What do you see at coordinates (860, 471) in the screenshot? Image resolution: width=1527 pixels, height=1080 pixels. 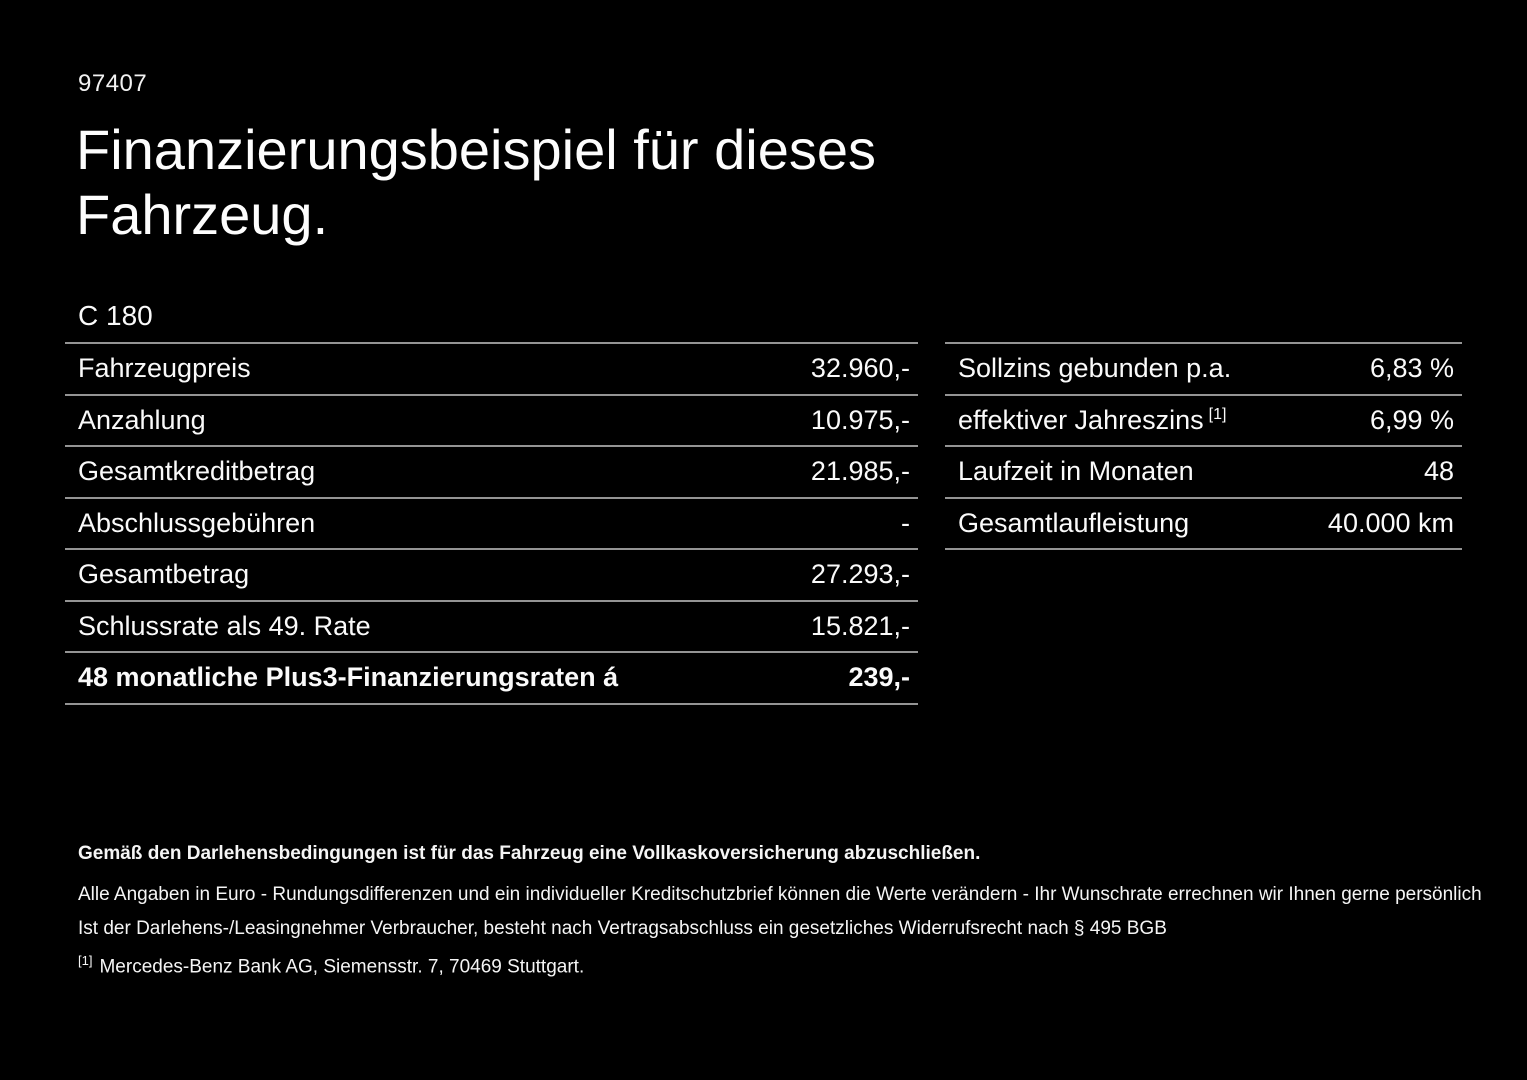 I see `row-value: 21.985,-` at bounding box center [860, 471].